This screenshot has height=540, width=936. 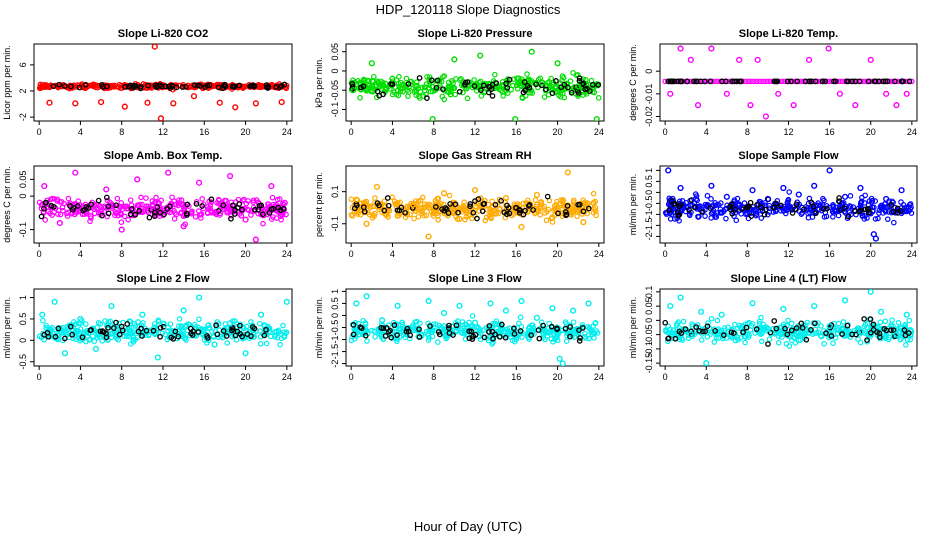 I want to click on y-axis-label: Licor ppm per min., so click(x=7, y=82).